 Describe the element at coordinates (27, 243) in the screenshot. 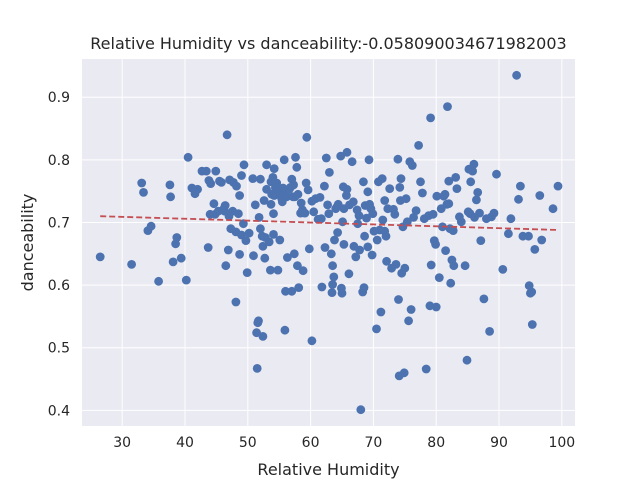

I see `y-axis-label: danceability` at that location.